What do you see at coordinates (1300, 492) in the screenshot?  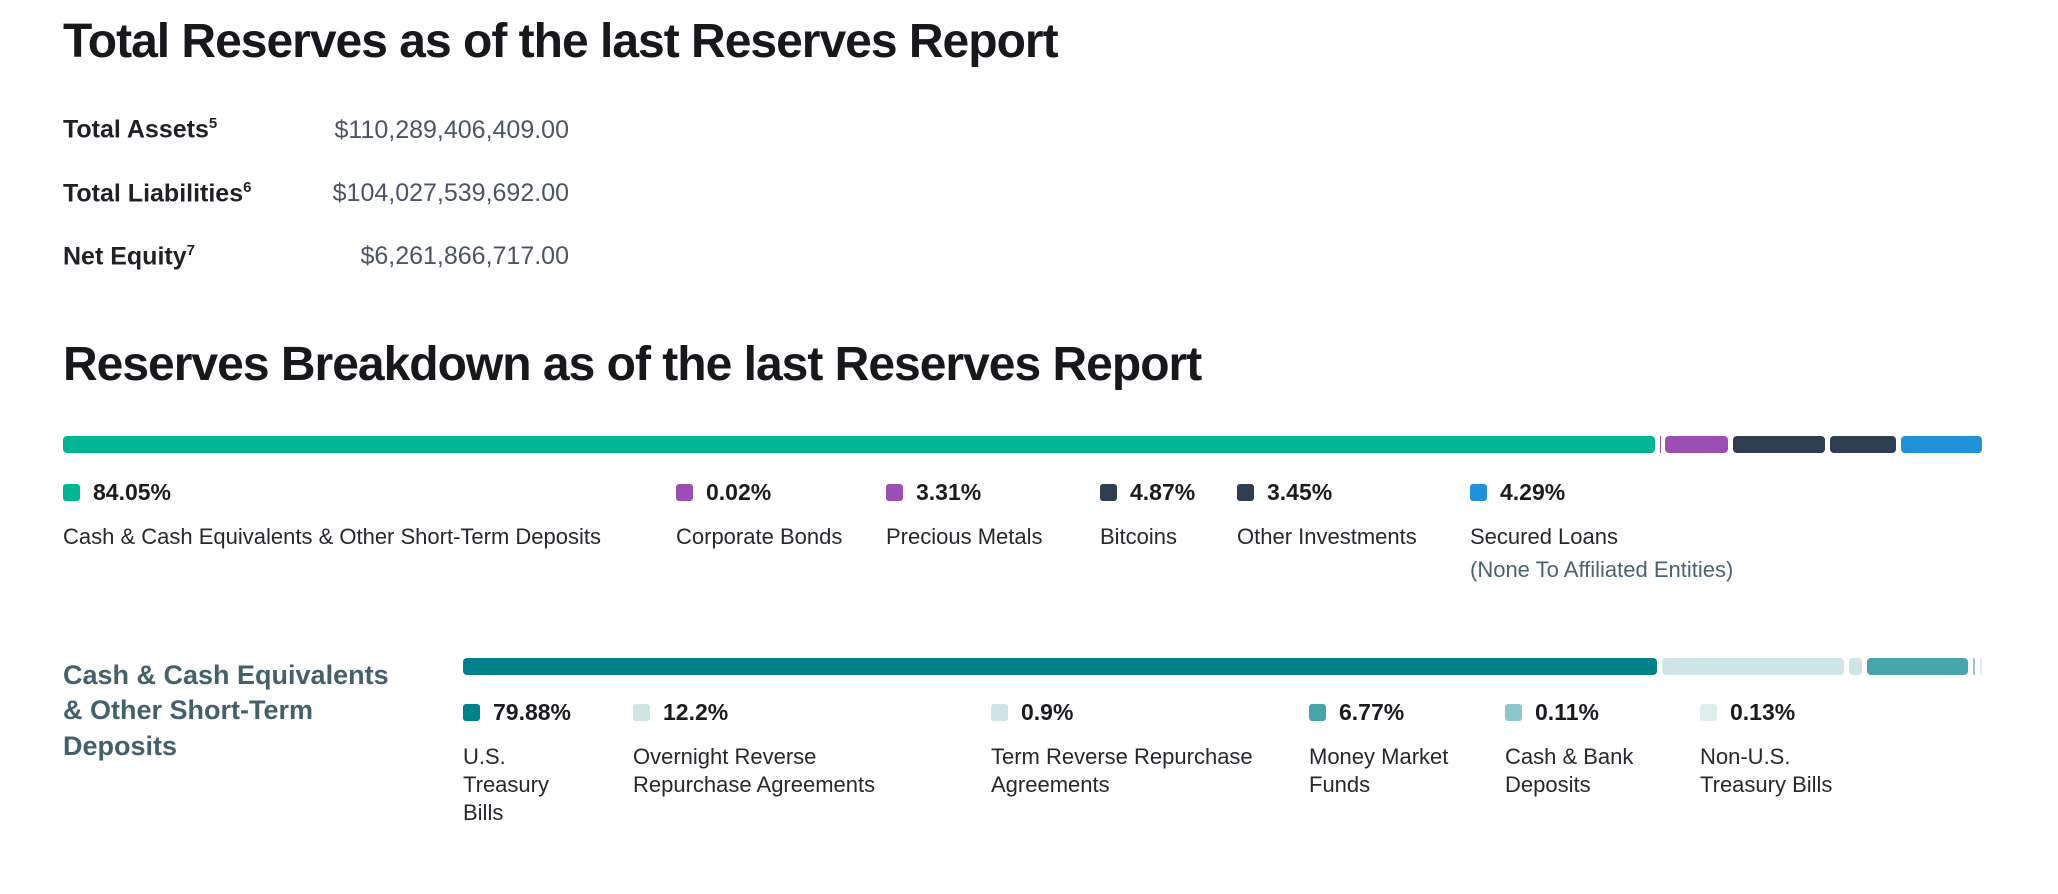 I see `legend-percent: 3.45%` at bounding box center [1300, 492].